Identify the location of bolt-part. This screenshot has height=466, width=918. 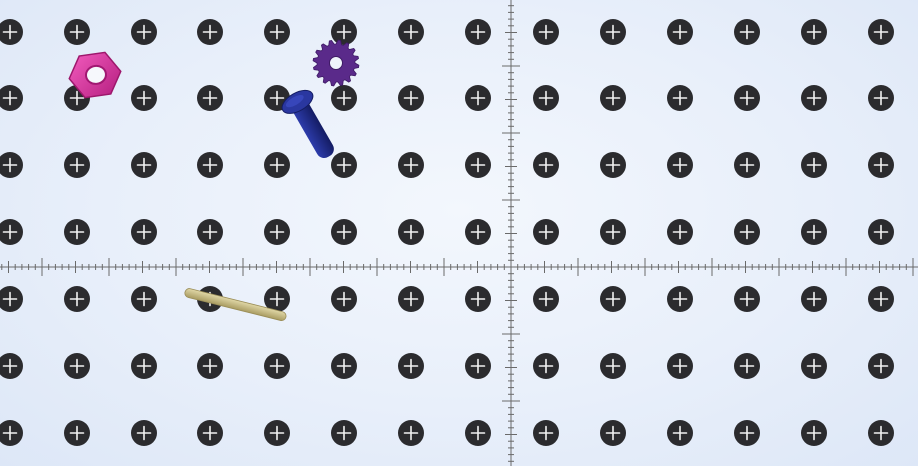
(310, 125).